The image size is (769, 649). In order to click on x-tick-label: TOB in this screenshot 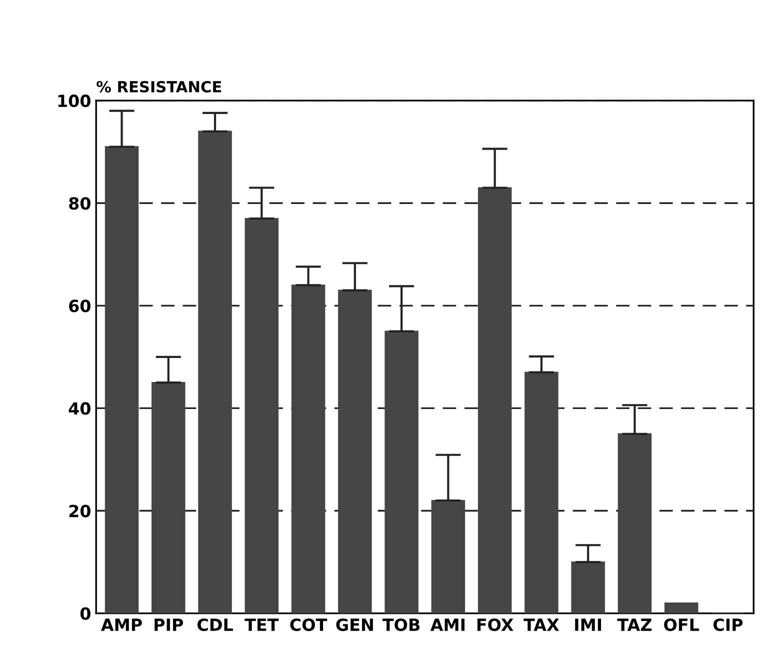, I will do `click(401, 625)`.